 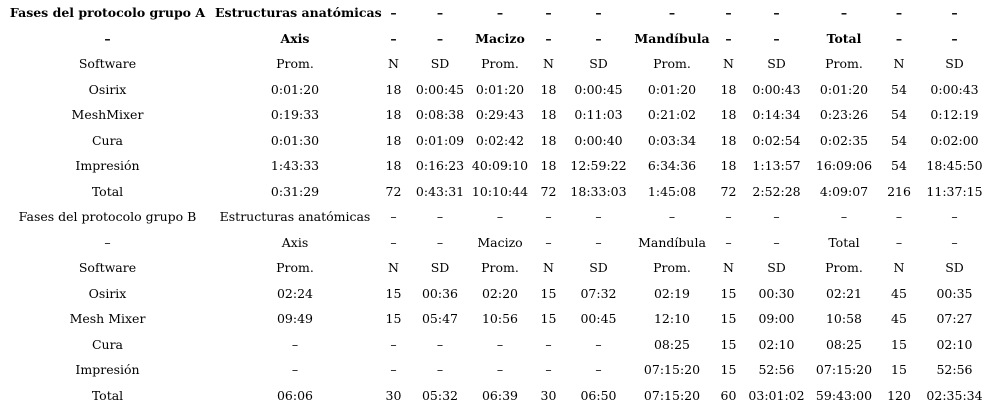 What do you see at coordinates (954, 140) in the screenshot?
I see `table-cell: 0:02:00` at bounding box center [954, 140].